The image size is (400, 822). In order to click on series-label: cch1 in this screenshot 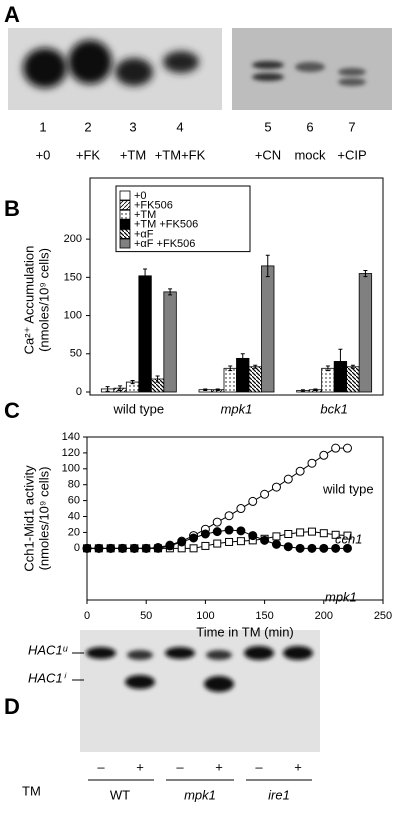, I will do `click(348, 538)`.